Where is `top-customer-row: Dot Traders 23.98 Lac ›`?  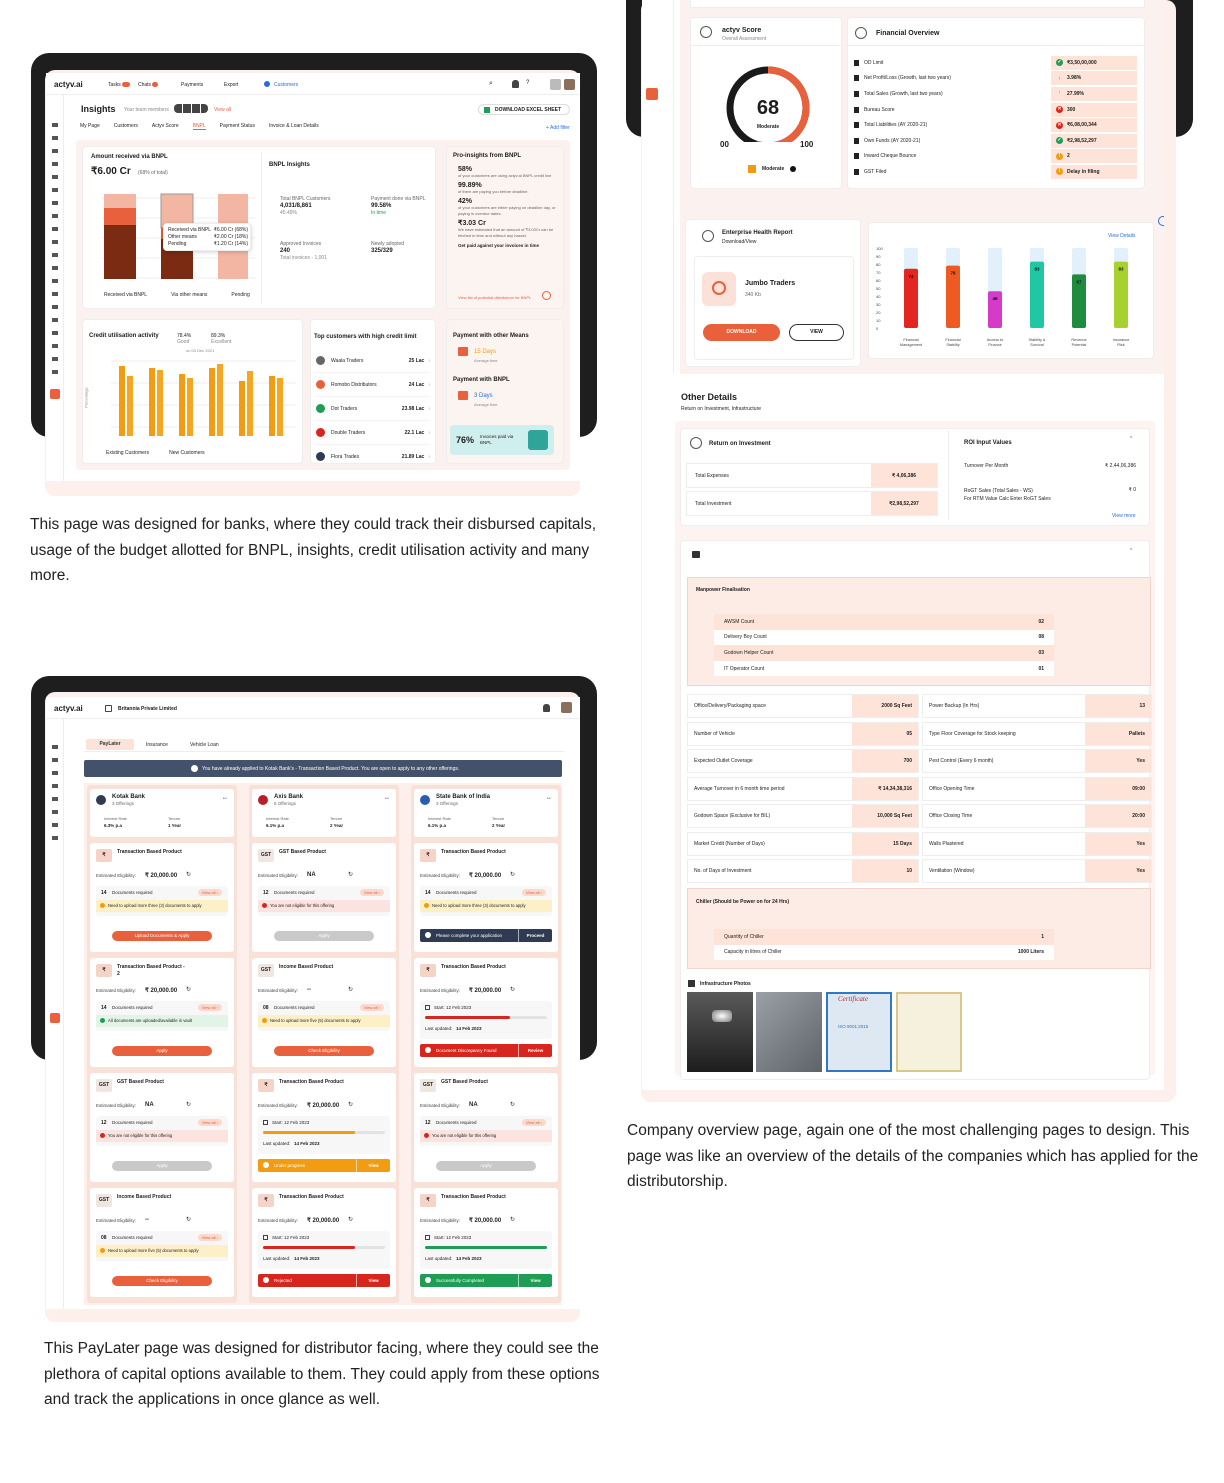 top-customer-row: Dot Traders 23.98 Lac › is located at coordinates (373, 409).